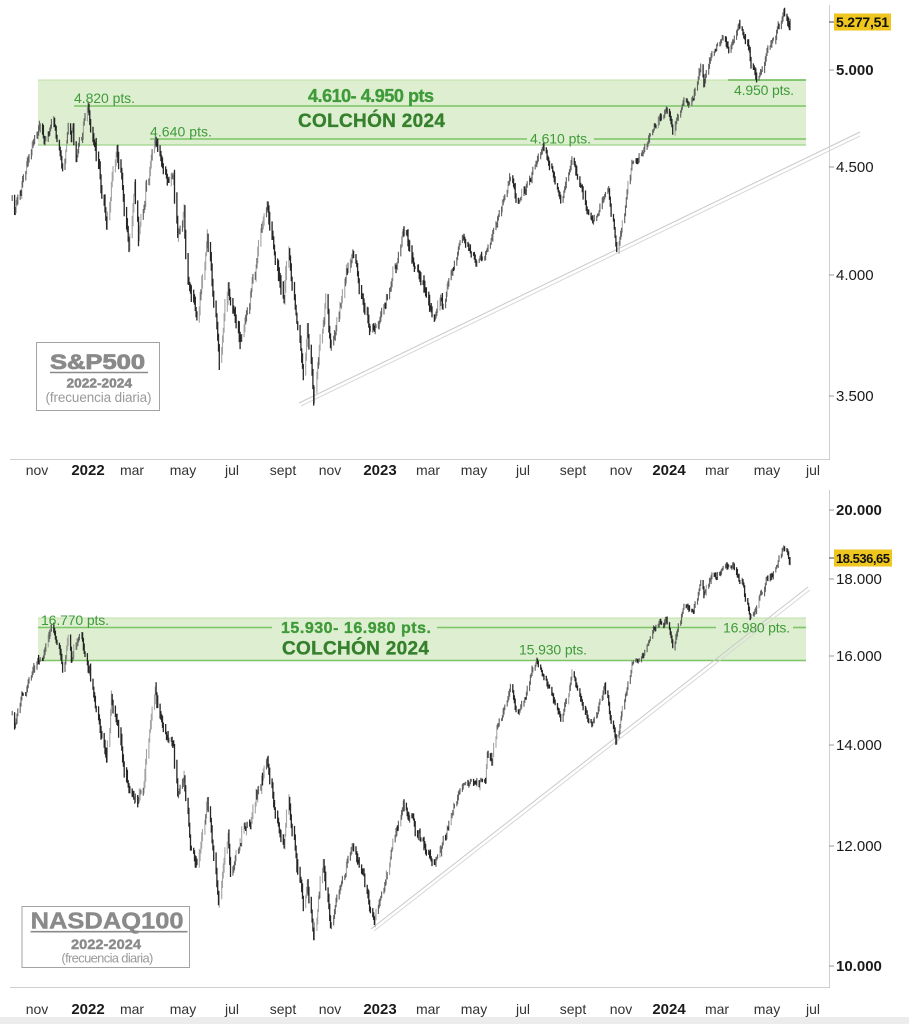 The height and width of the screenshot is (1024, 909). I want to click on svg-text: 18.000, so click(859, 579).